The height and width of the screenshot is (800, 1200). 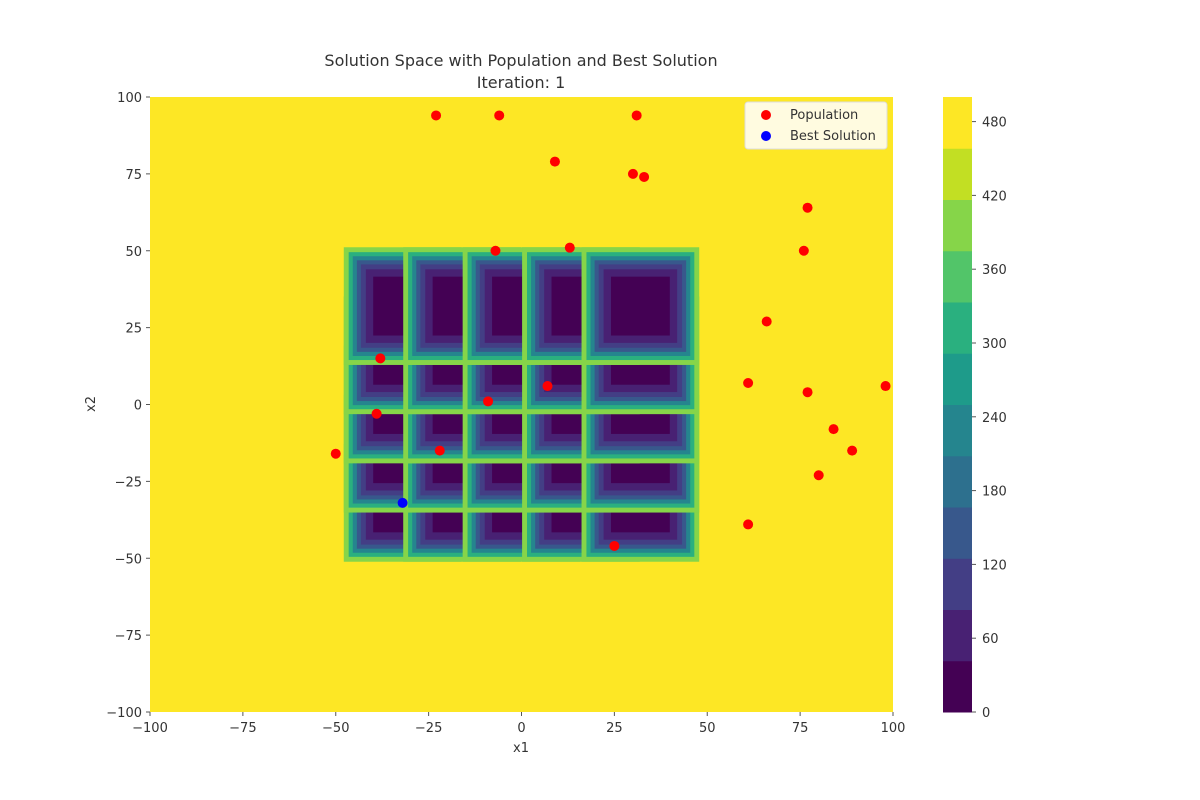 I want to click on colorbar-tick-label: 120, so click(x=994, y=565).